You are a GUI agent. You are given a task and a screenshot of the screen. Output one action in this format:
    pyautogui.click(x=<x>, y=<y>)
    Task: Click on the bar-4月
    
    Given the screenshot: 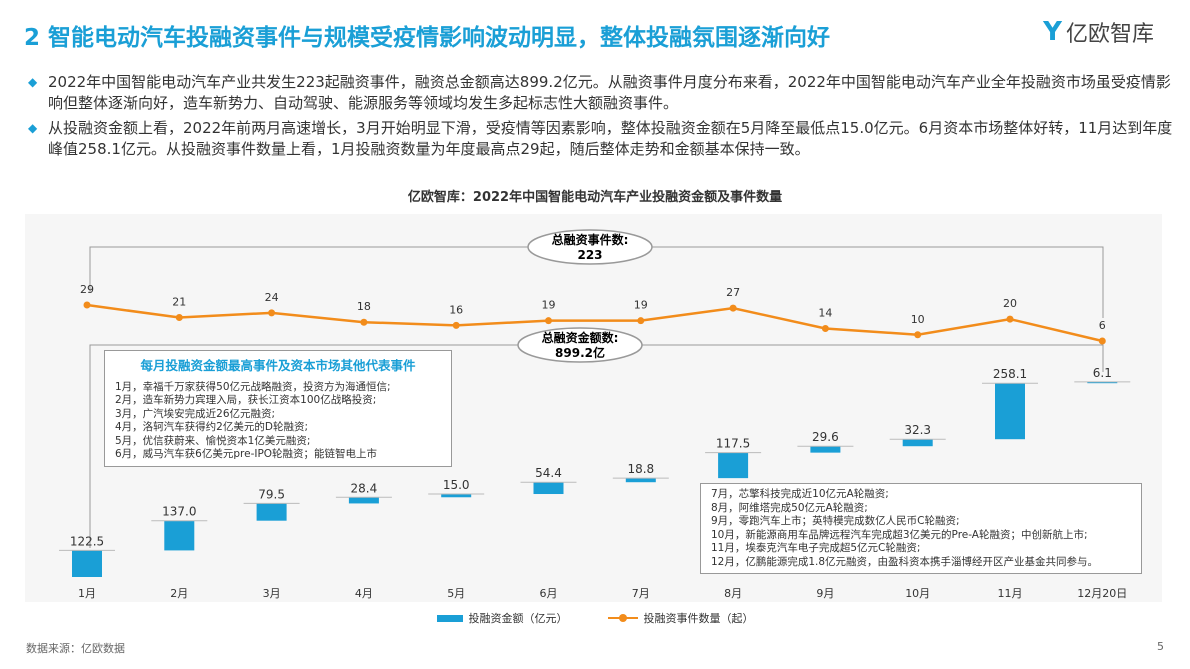 What is the action you would take?
    pyautogui.click(x=363, y=500)
    